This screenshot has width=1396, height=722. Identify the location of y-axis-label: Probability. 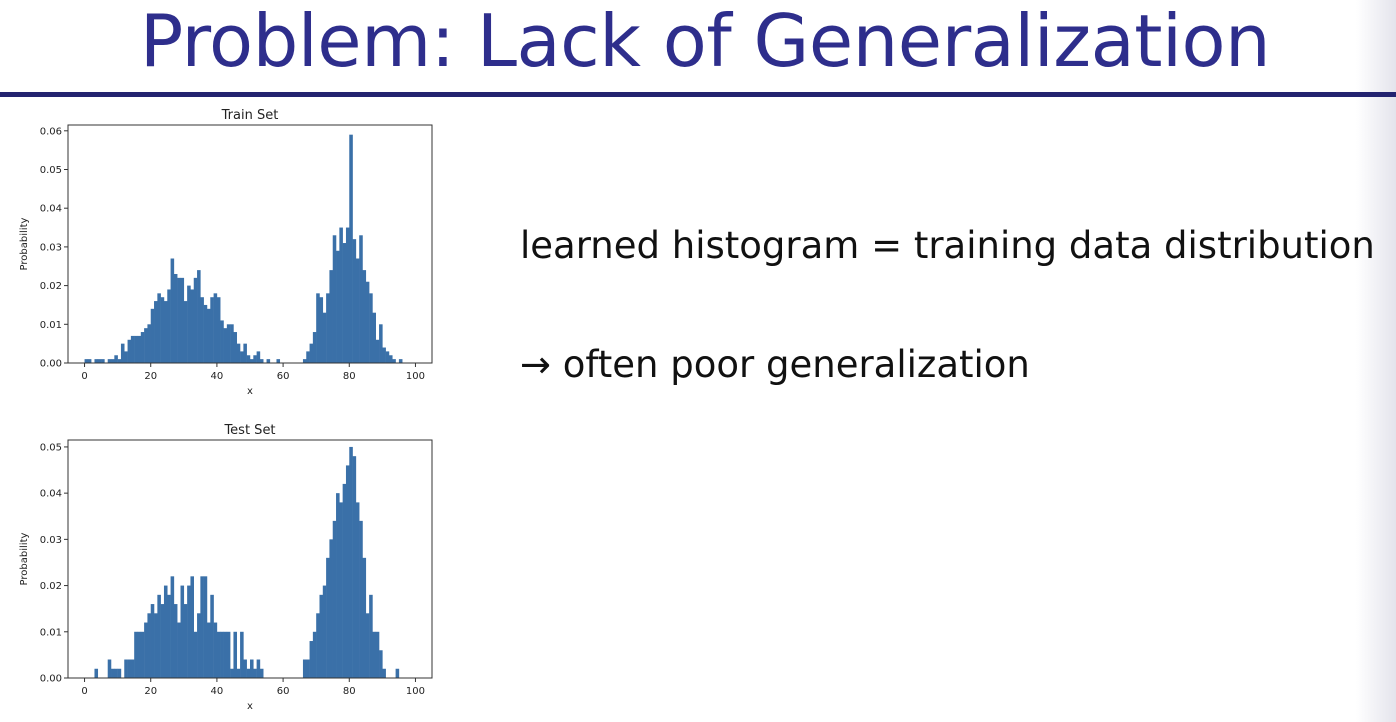
(24, 243).